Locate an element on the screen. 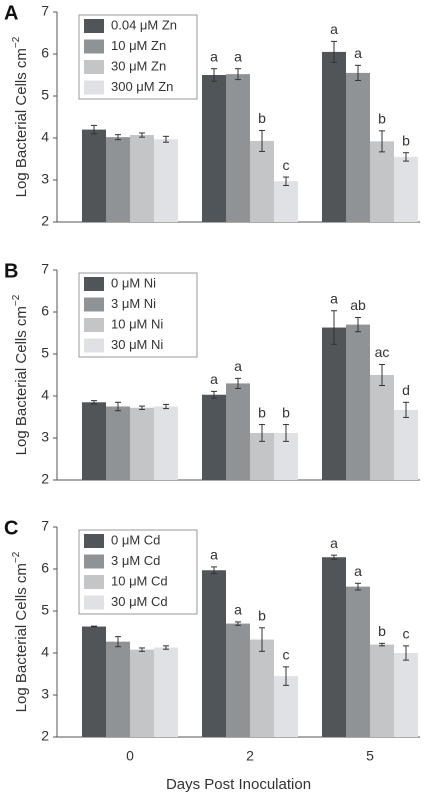 This screenshot has width=425, height=800. x-tick-label: 0 is located at coordinates (130, 756).